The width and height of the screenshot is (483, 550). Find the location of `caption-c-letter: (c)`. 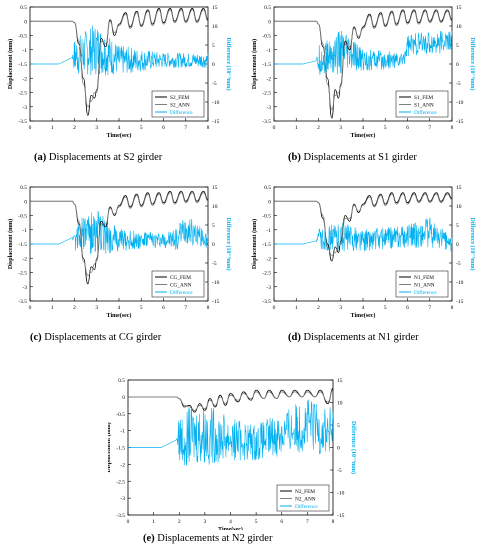

caption-c-letter: (c) is located at coordinates (36, 337).